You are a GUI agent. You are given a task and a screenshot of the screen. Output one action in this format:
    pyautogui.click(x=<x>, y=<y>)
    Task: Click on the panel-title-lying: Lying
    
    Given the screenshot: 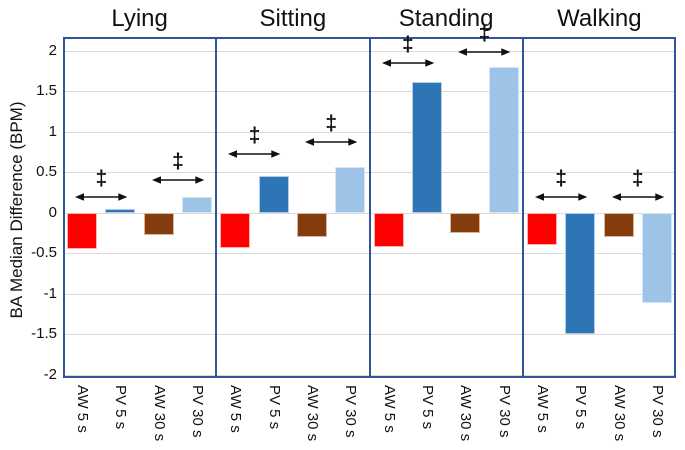 What is the action you would take?
    pyautogui.click(x=139, y=18)
    